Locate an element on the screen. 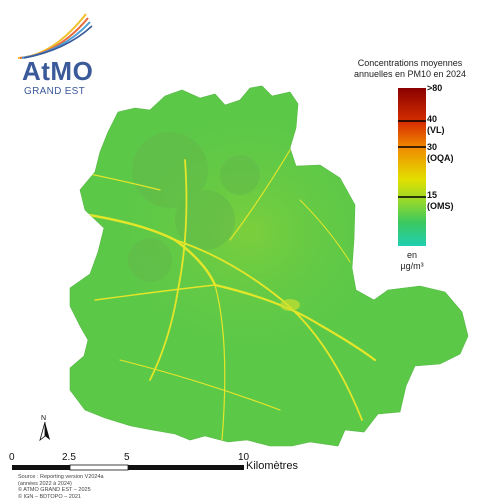 This screenshot has height=500, width=500. scale-tick-10: 10 is located at coordinates (244, 457).